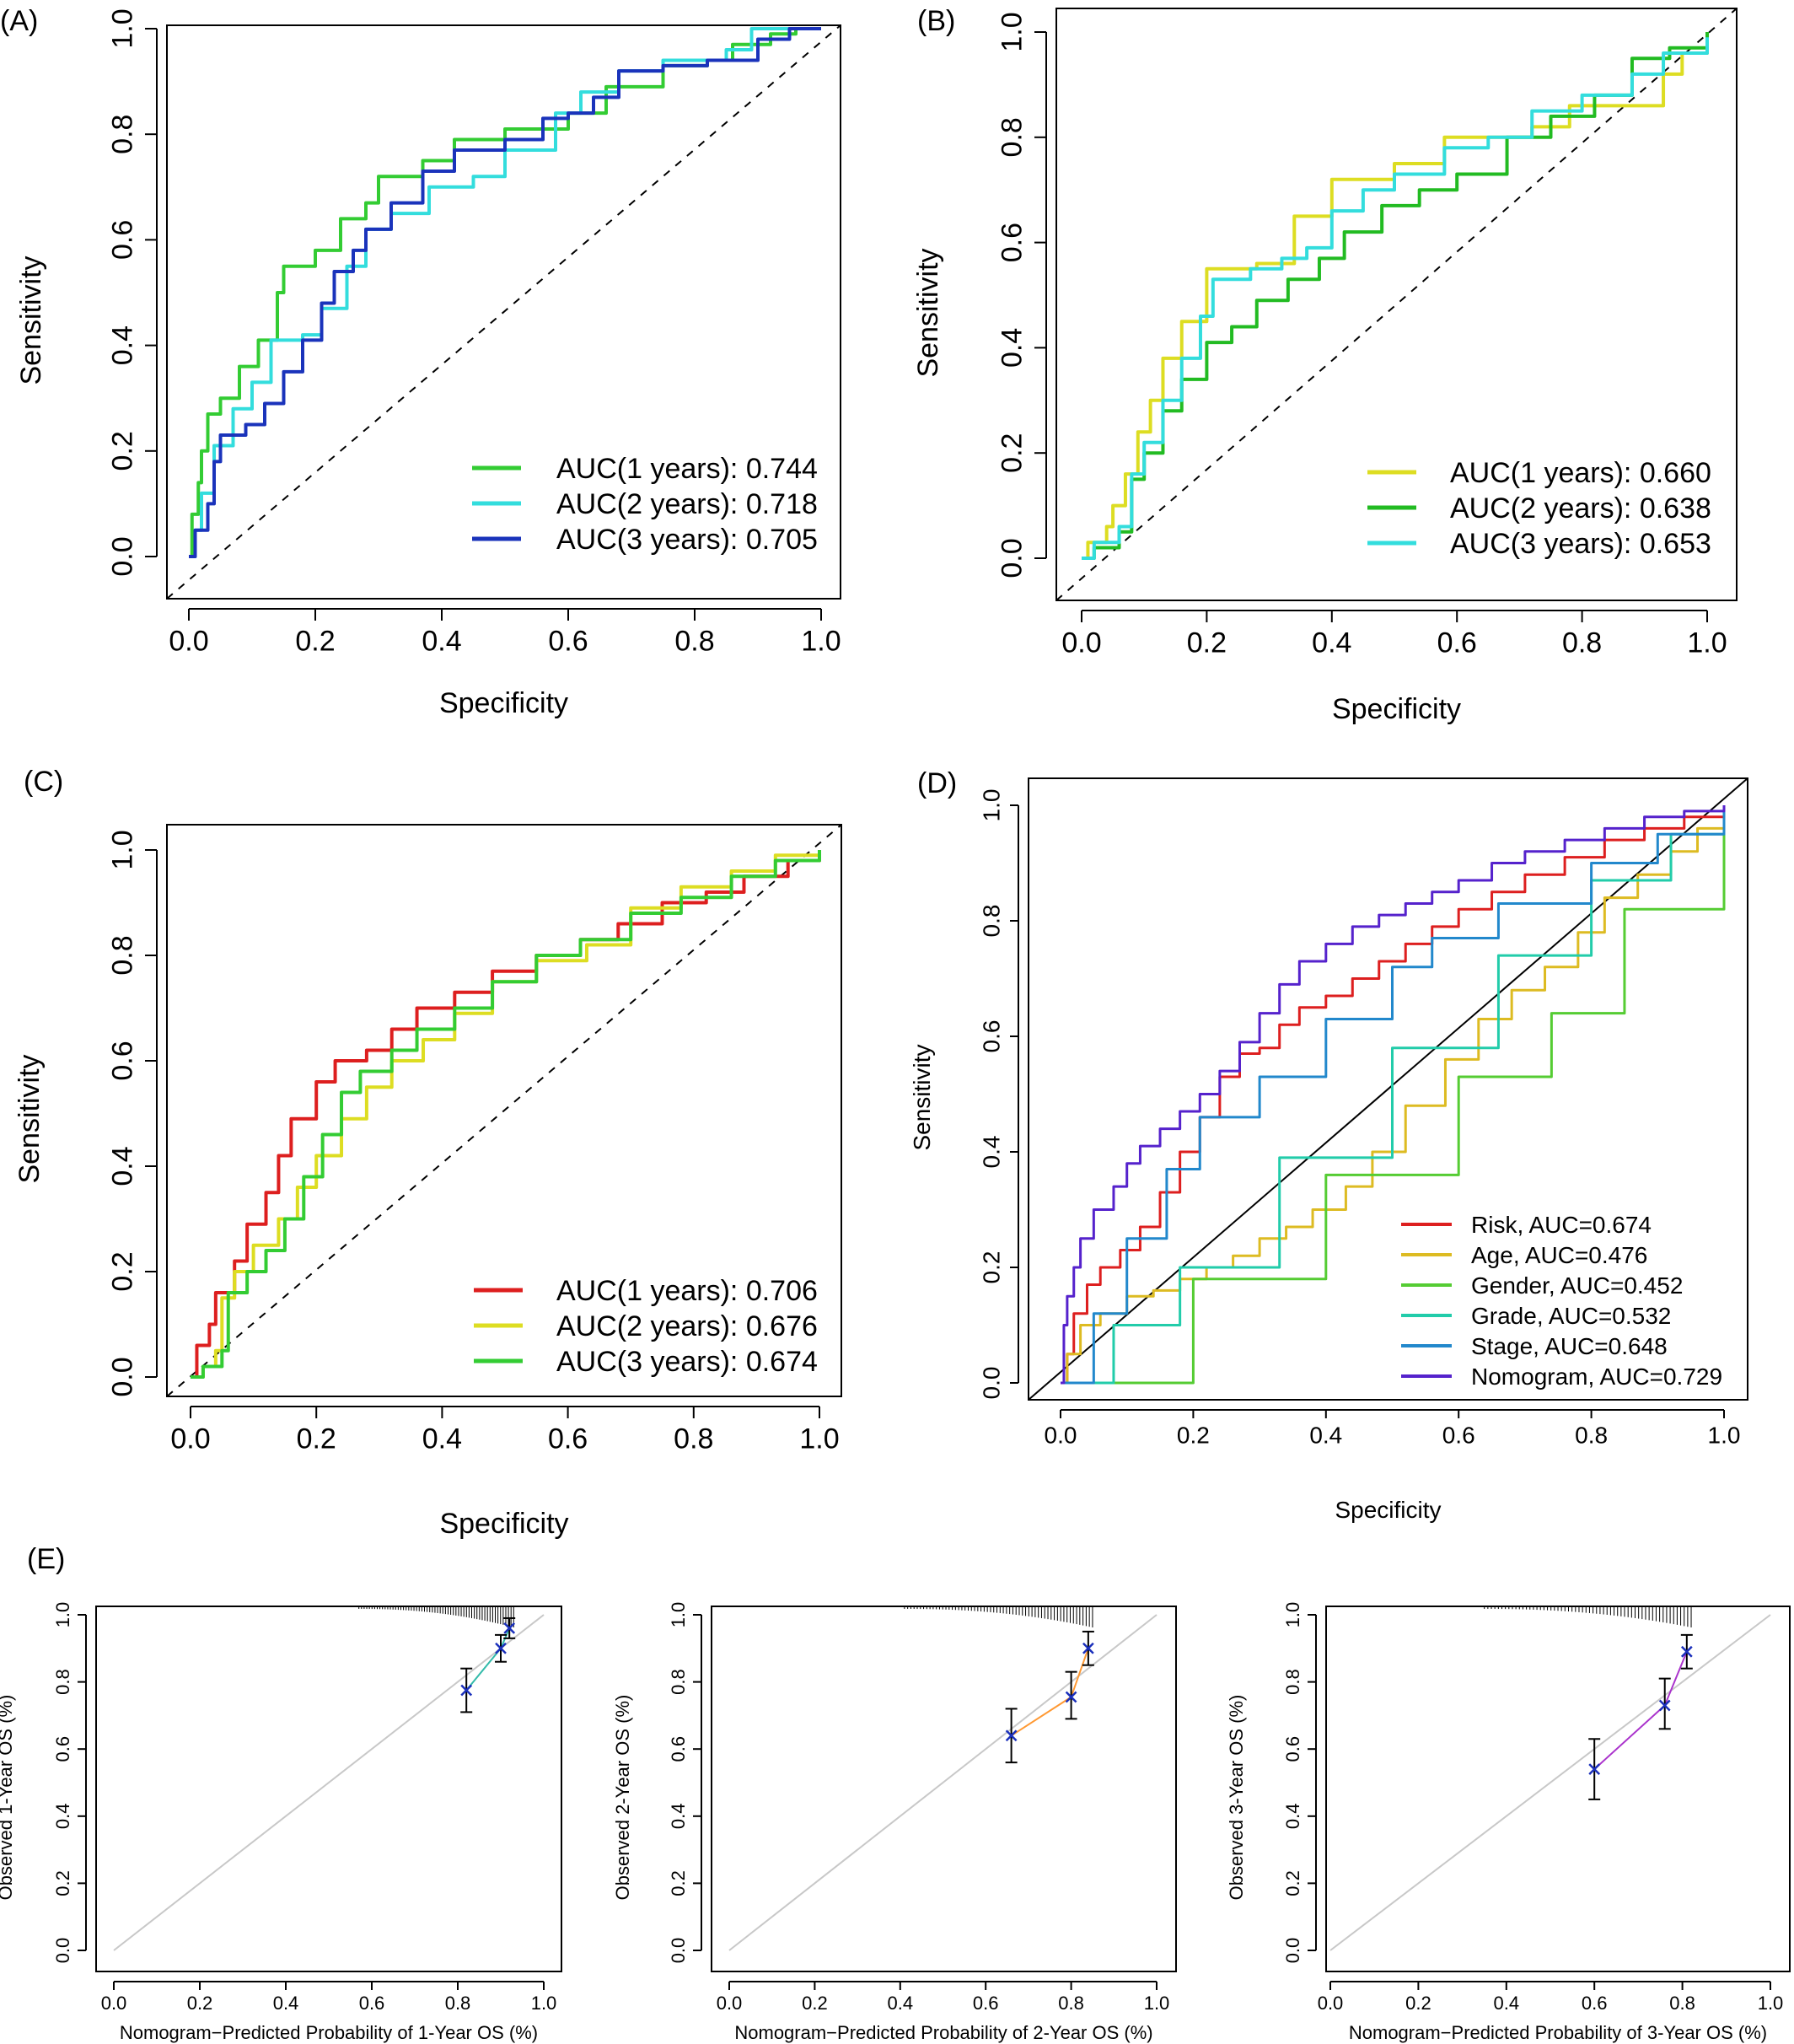 This screenshot has width=1794, height=2044. I want to click on panel-label: (C), so click(44, 782).